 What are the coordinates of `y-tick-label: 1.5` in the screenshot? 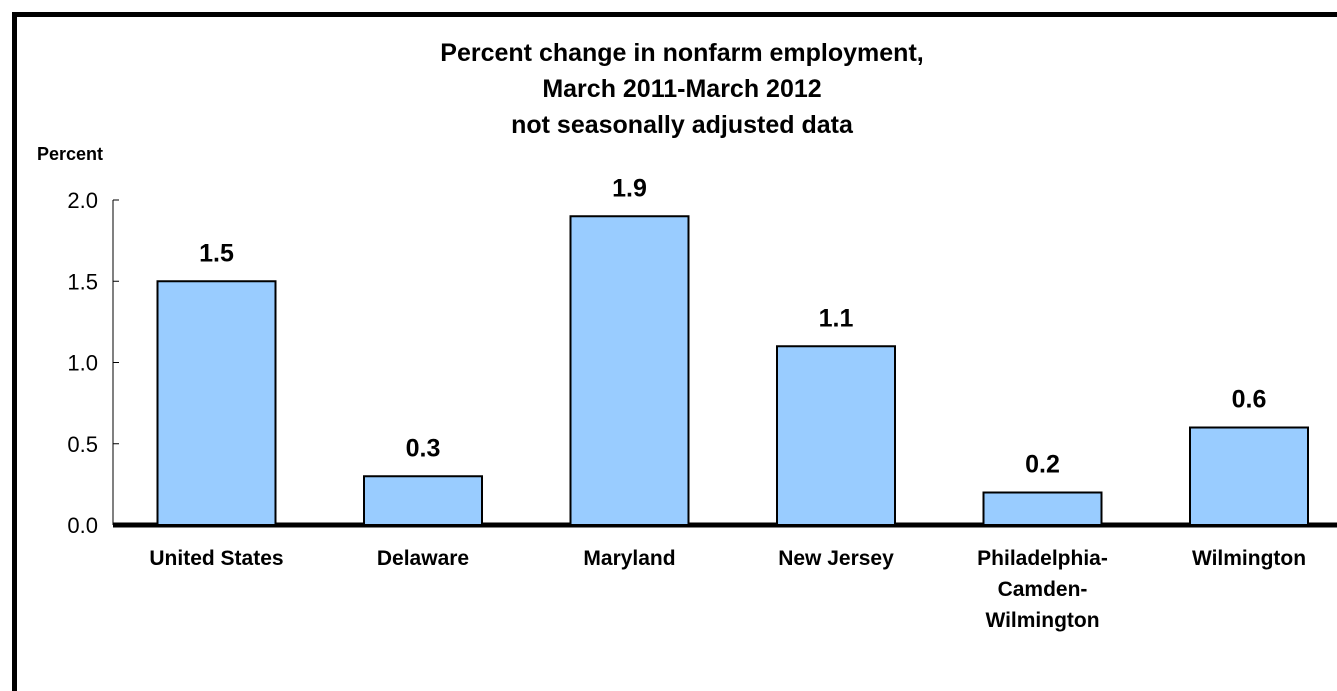 It's located at (82, 281).